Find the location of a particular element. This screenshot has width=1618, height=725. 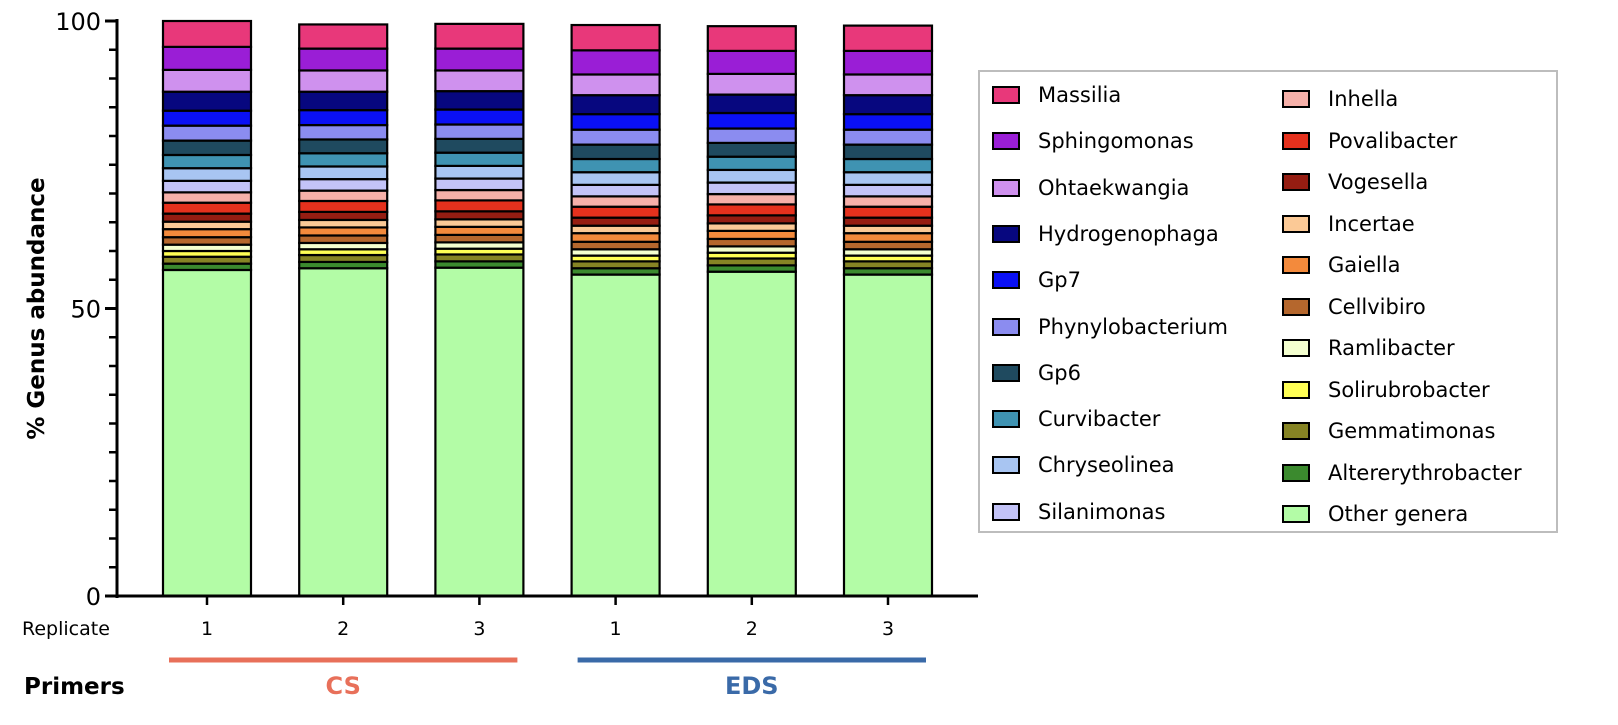

legend-label: Other genera is located at coordinates (1398, 514).